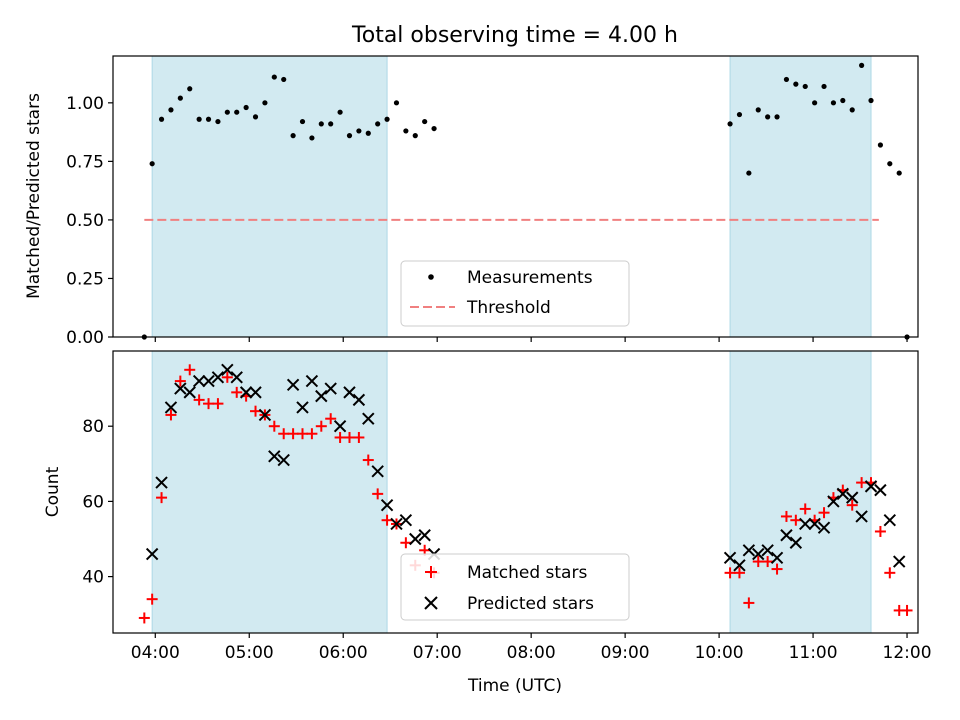 Image resolution: width=960 pixels, height=720 pixels. Describe the element at coordinates (515, 293) in the screenshot. I see `top-legend-box` at that location.